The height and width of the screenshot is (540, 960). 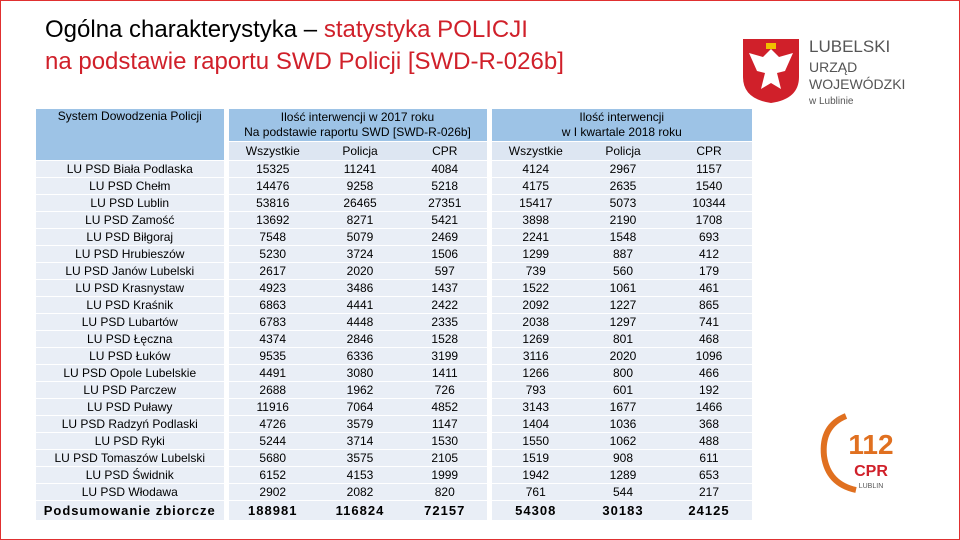 What do you see at coordinates (709, 169) in the screenshot?
I see `number-cell: 1157` at bounding box center [709, 169].